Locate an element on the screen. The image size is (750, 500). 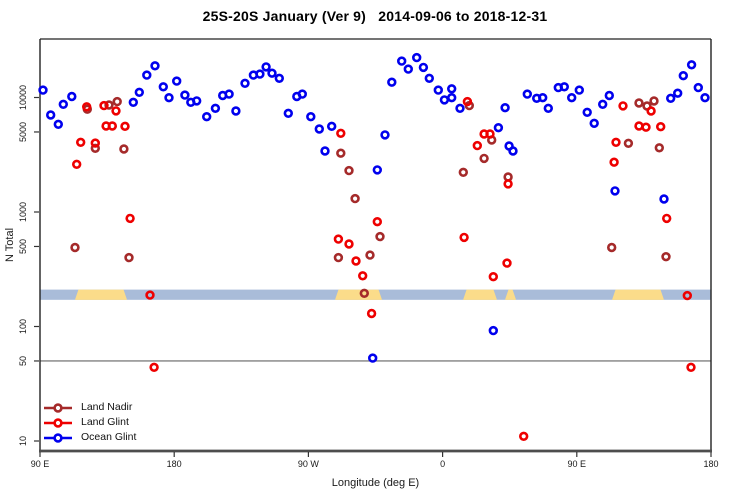
y-tick-label: 5000 is located at coordinates (23, 132).